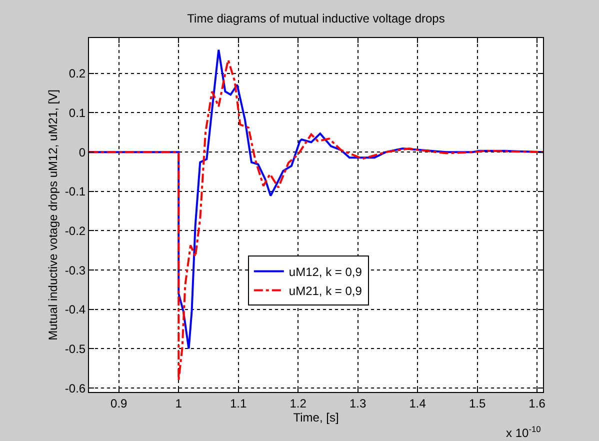  Describe the element at coordinates (178, 403) in the screenshot. I see `x-tick-label: 1` at that location.